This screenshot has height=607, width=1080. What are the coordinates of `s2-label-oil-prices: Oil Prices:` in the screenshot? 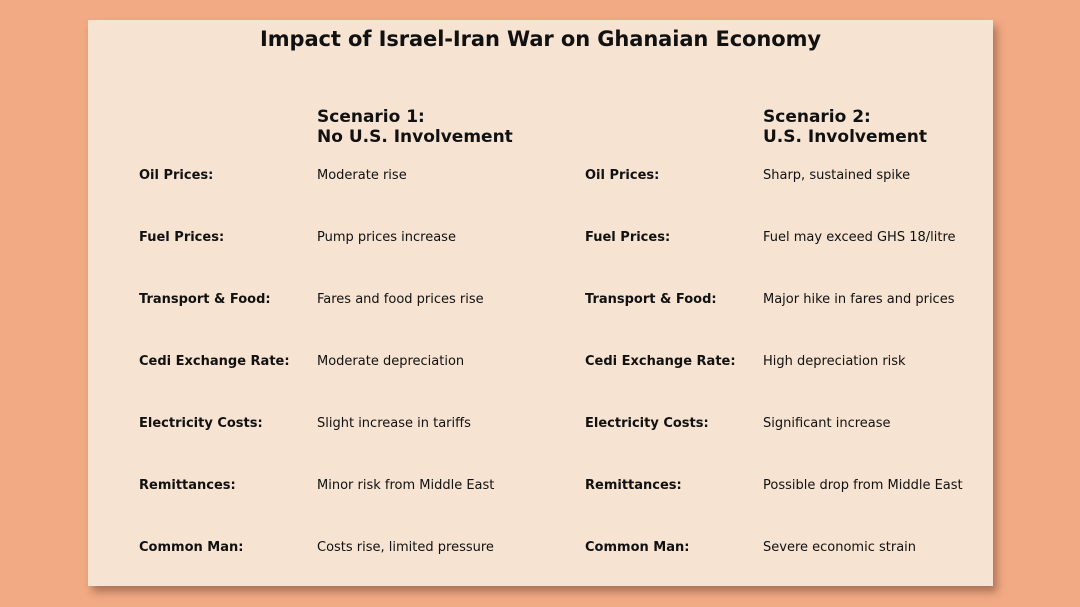 It's located at (622, 175).